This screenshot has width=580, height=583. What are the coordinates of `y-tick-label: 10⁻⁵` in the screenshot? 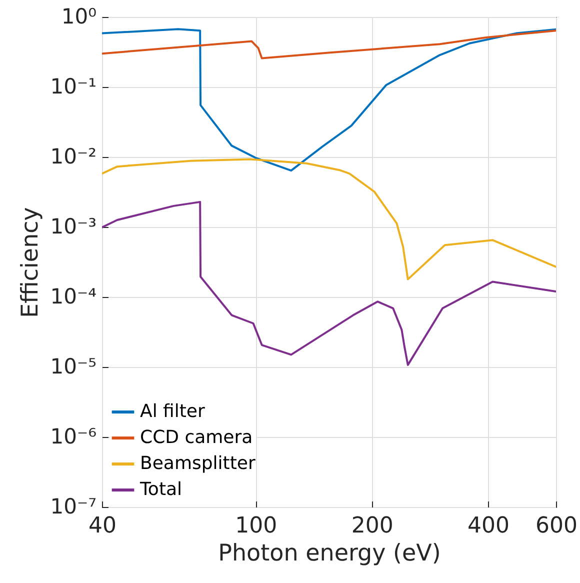 It's located at (73, 366).